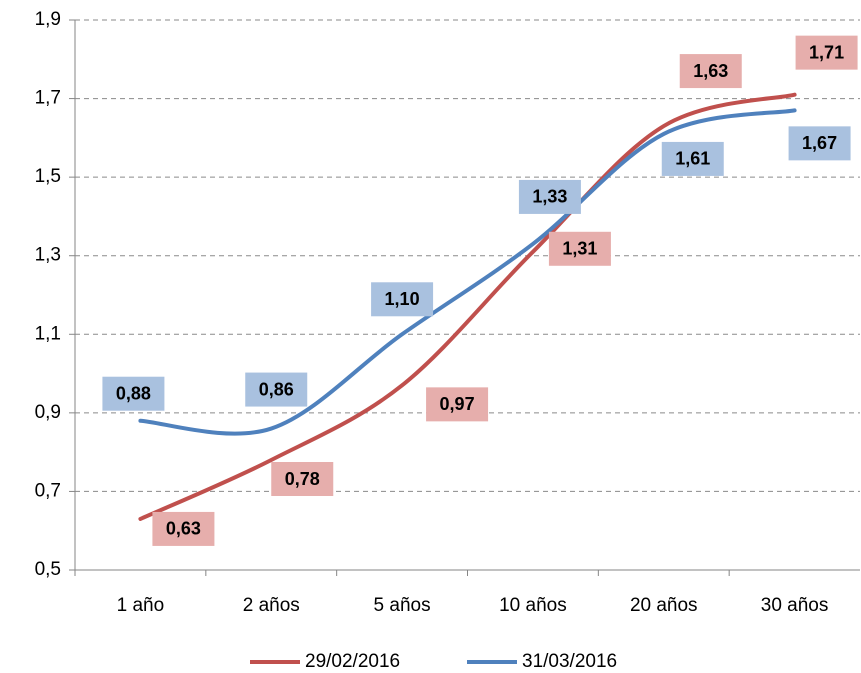 The width and height of the screenshot is (861, 673). I want to click on value-label: 1,33, so click(549, 197).